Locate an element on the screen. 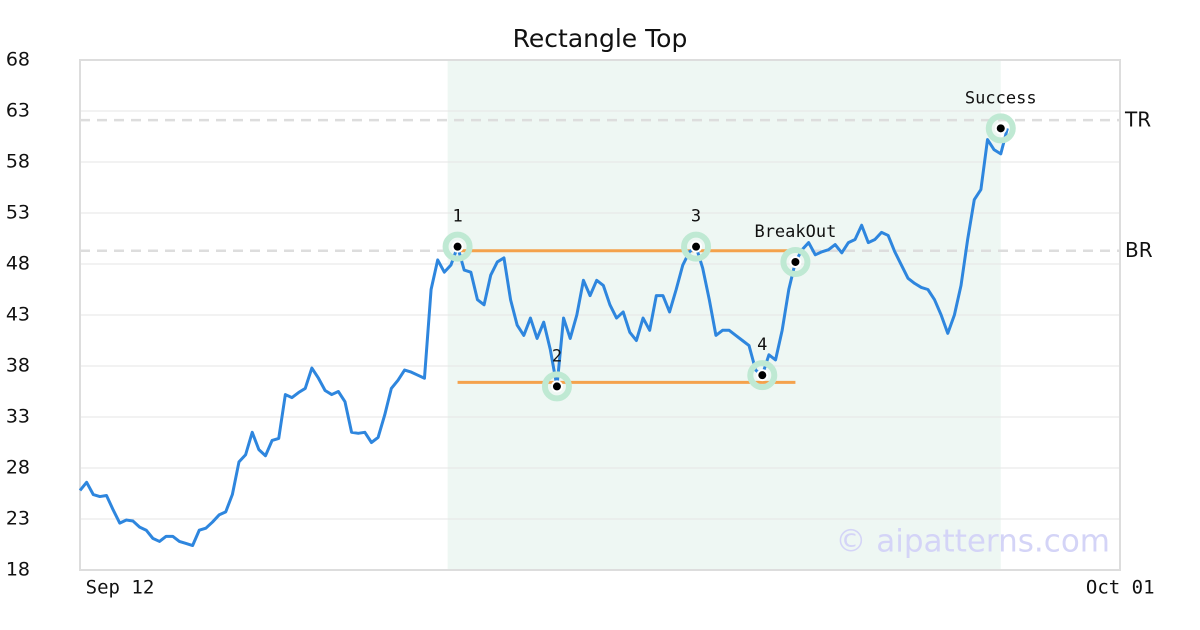 This screenshot has height=630, width=1200. y-tick-label: 43 is located at coordinates (18, 315).